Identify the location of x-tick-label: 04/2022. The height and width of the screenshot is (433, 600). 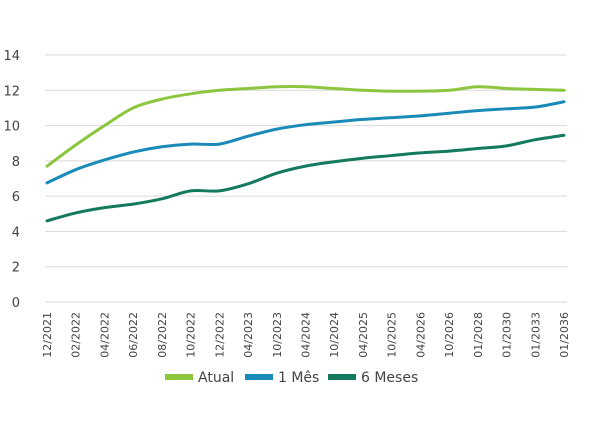
(104, 335).